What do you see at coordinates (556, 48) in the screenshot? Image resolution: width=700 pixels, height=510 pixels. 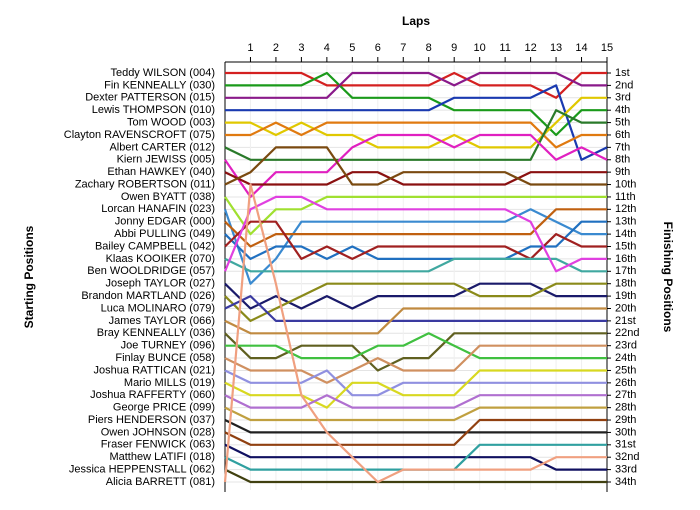 I see `x-tick-label: 13` at bounding box center [556, 48].